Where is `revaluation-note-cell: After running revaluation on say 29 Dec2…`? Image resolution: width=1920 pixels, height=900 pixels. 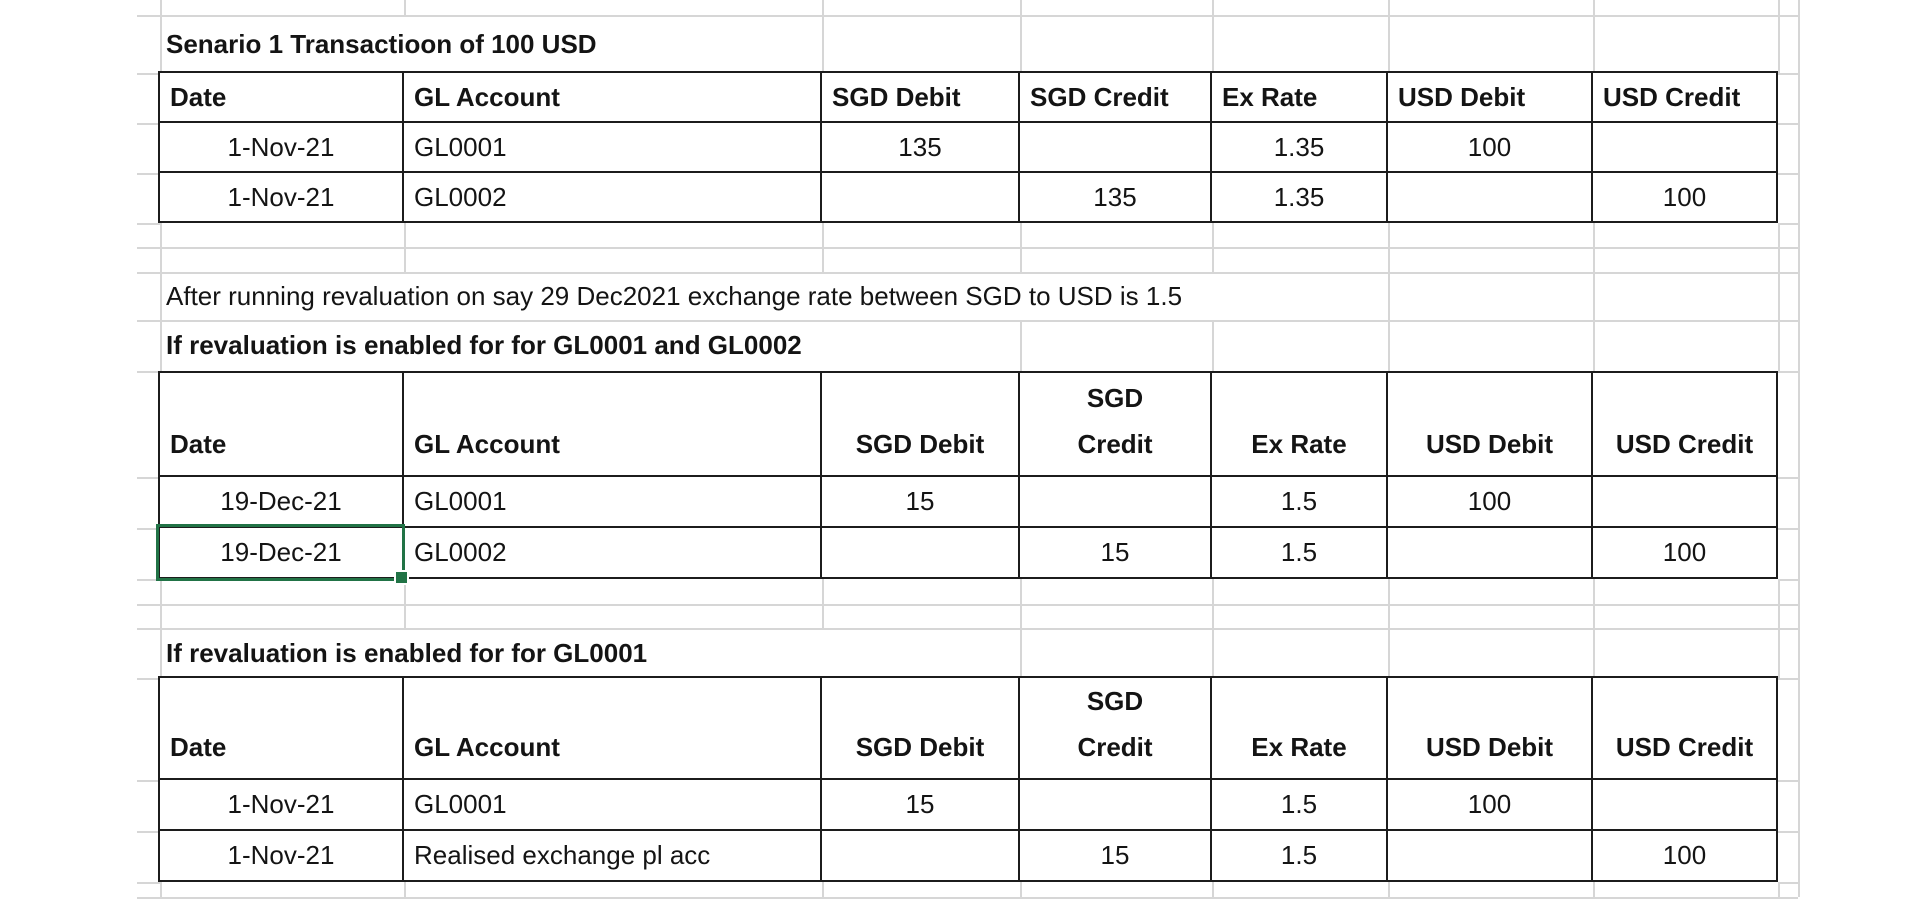
revaluation-note-cell: After running revaluation on say 29 Dec2… is located at coordinates (674, 295).